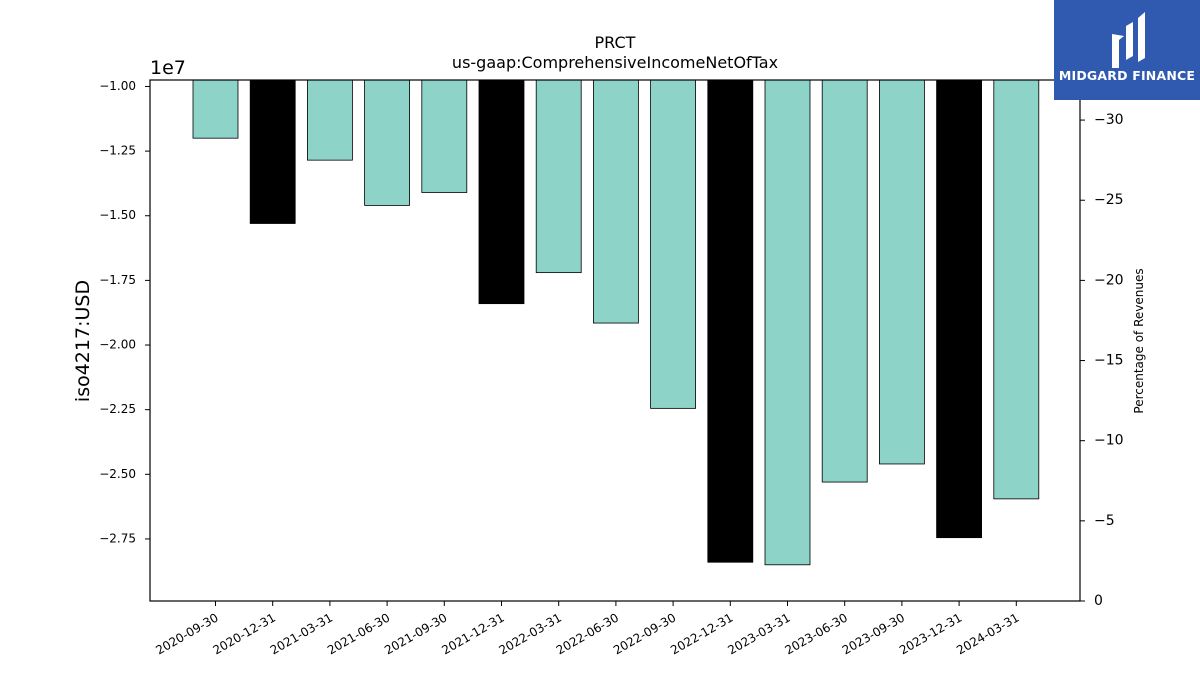  Describe the element at coordinates (1139, 340) in the screenshot. I see `y2-axis-label: Percentage of Revenues` at that location.